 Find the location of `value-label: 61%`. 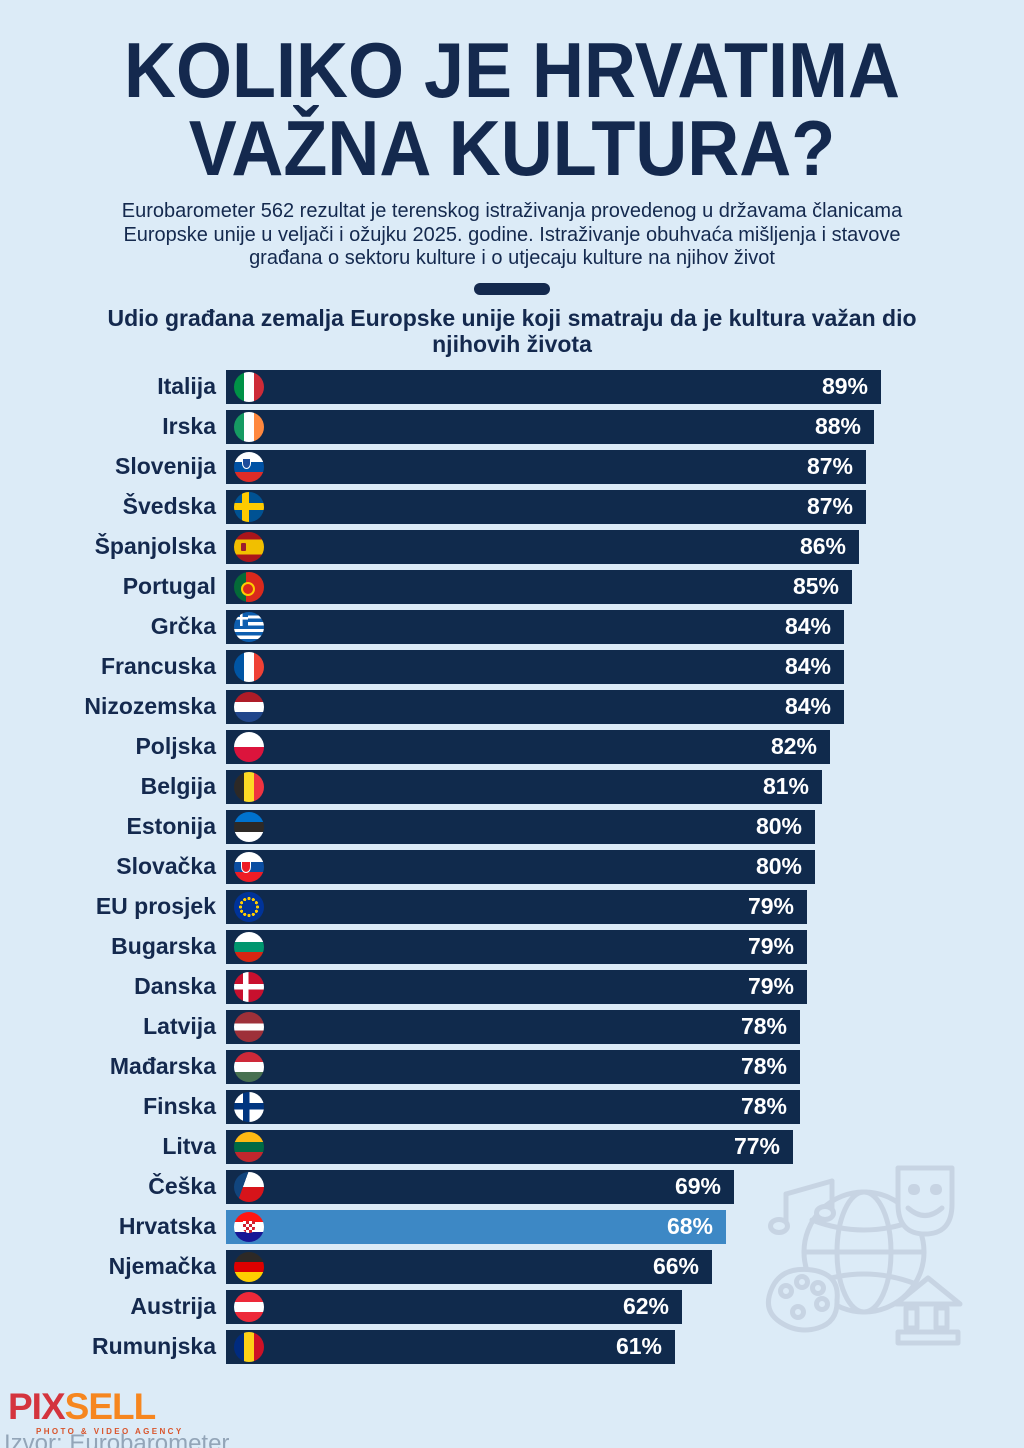

value-label: 61% is located at coordinates (638, 1346).